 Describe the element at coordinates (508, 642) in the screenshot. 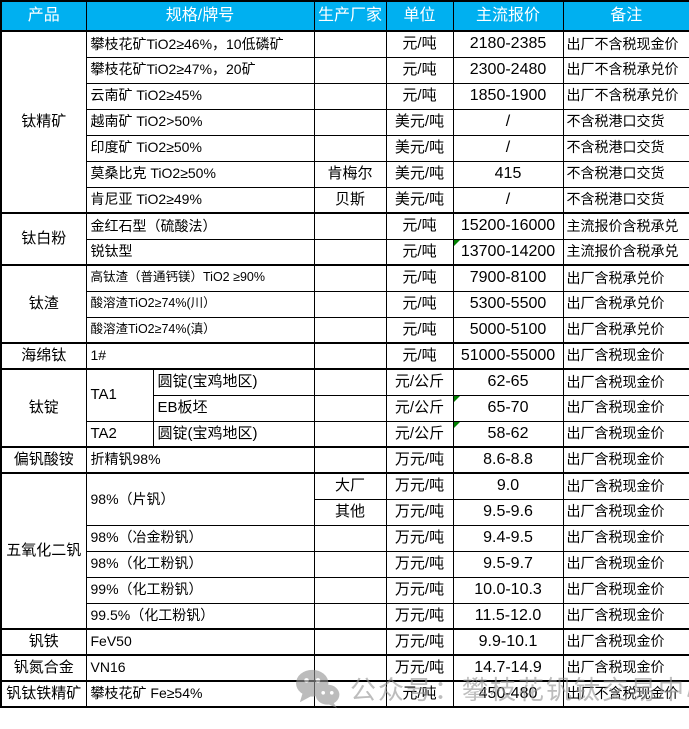

I see `price-cell: 9.9-10.1` at that location.